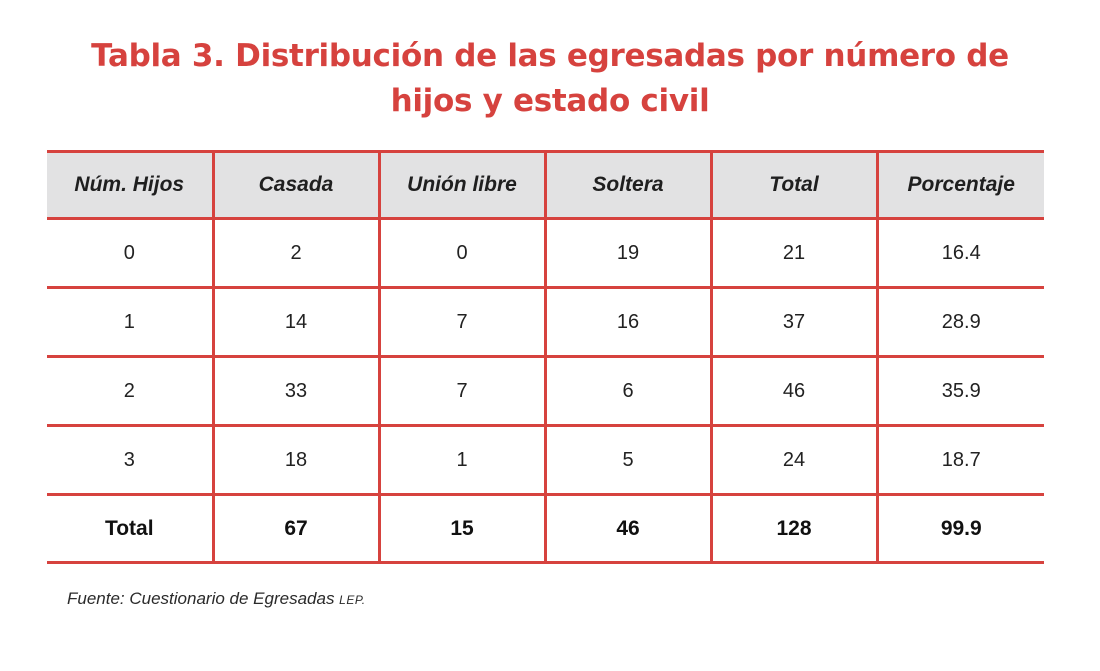  What do you see at coordinates (627, 185) in the screenshot?
I see `header-soltera: Soltera` at bounding box center [627, 185].